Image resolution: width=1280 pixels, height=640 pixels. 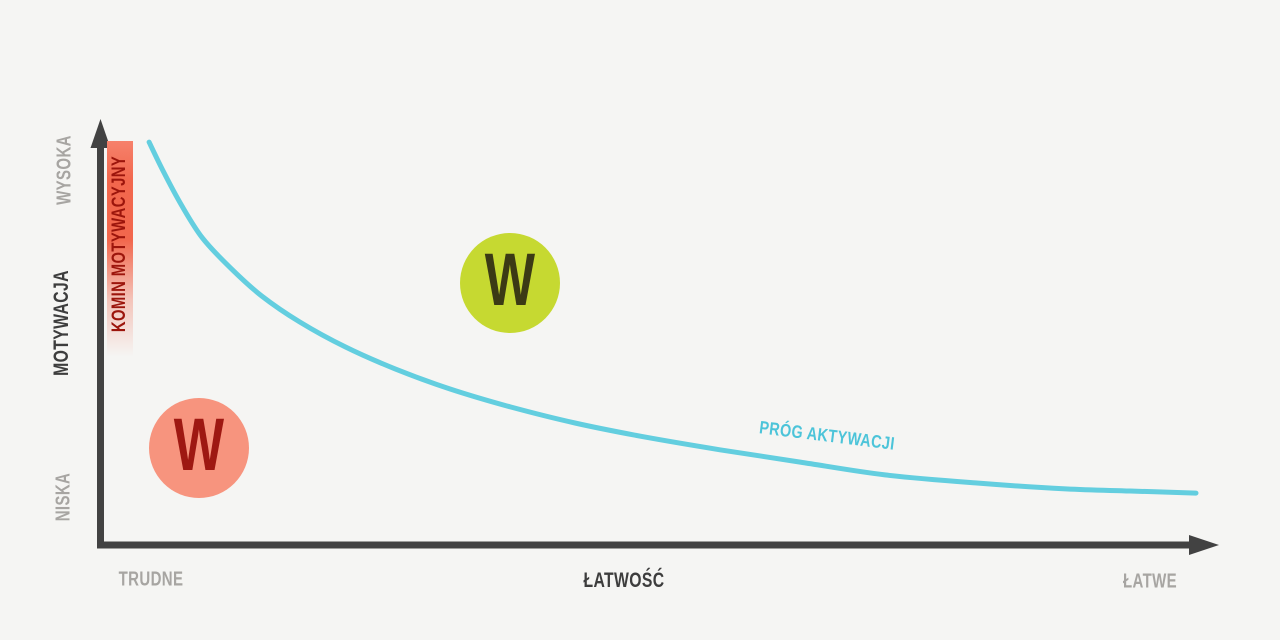 I want to click on y-axis-title: MOTYWACJA, so click(x=61, y=323).